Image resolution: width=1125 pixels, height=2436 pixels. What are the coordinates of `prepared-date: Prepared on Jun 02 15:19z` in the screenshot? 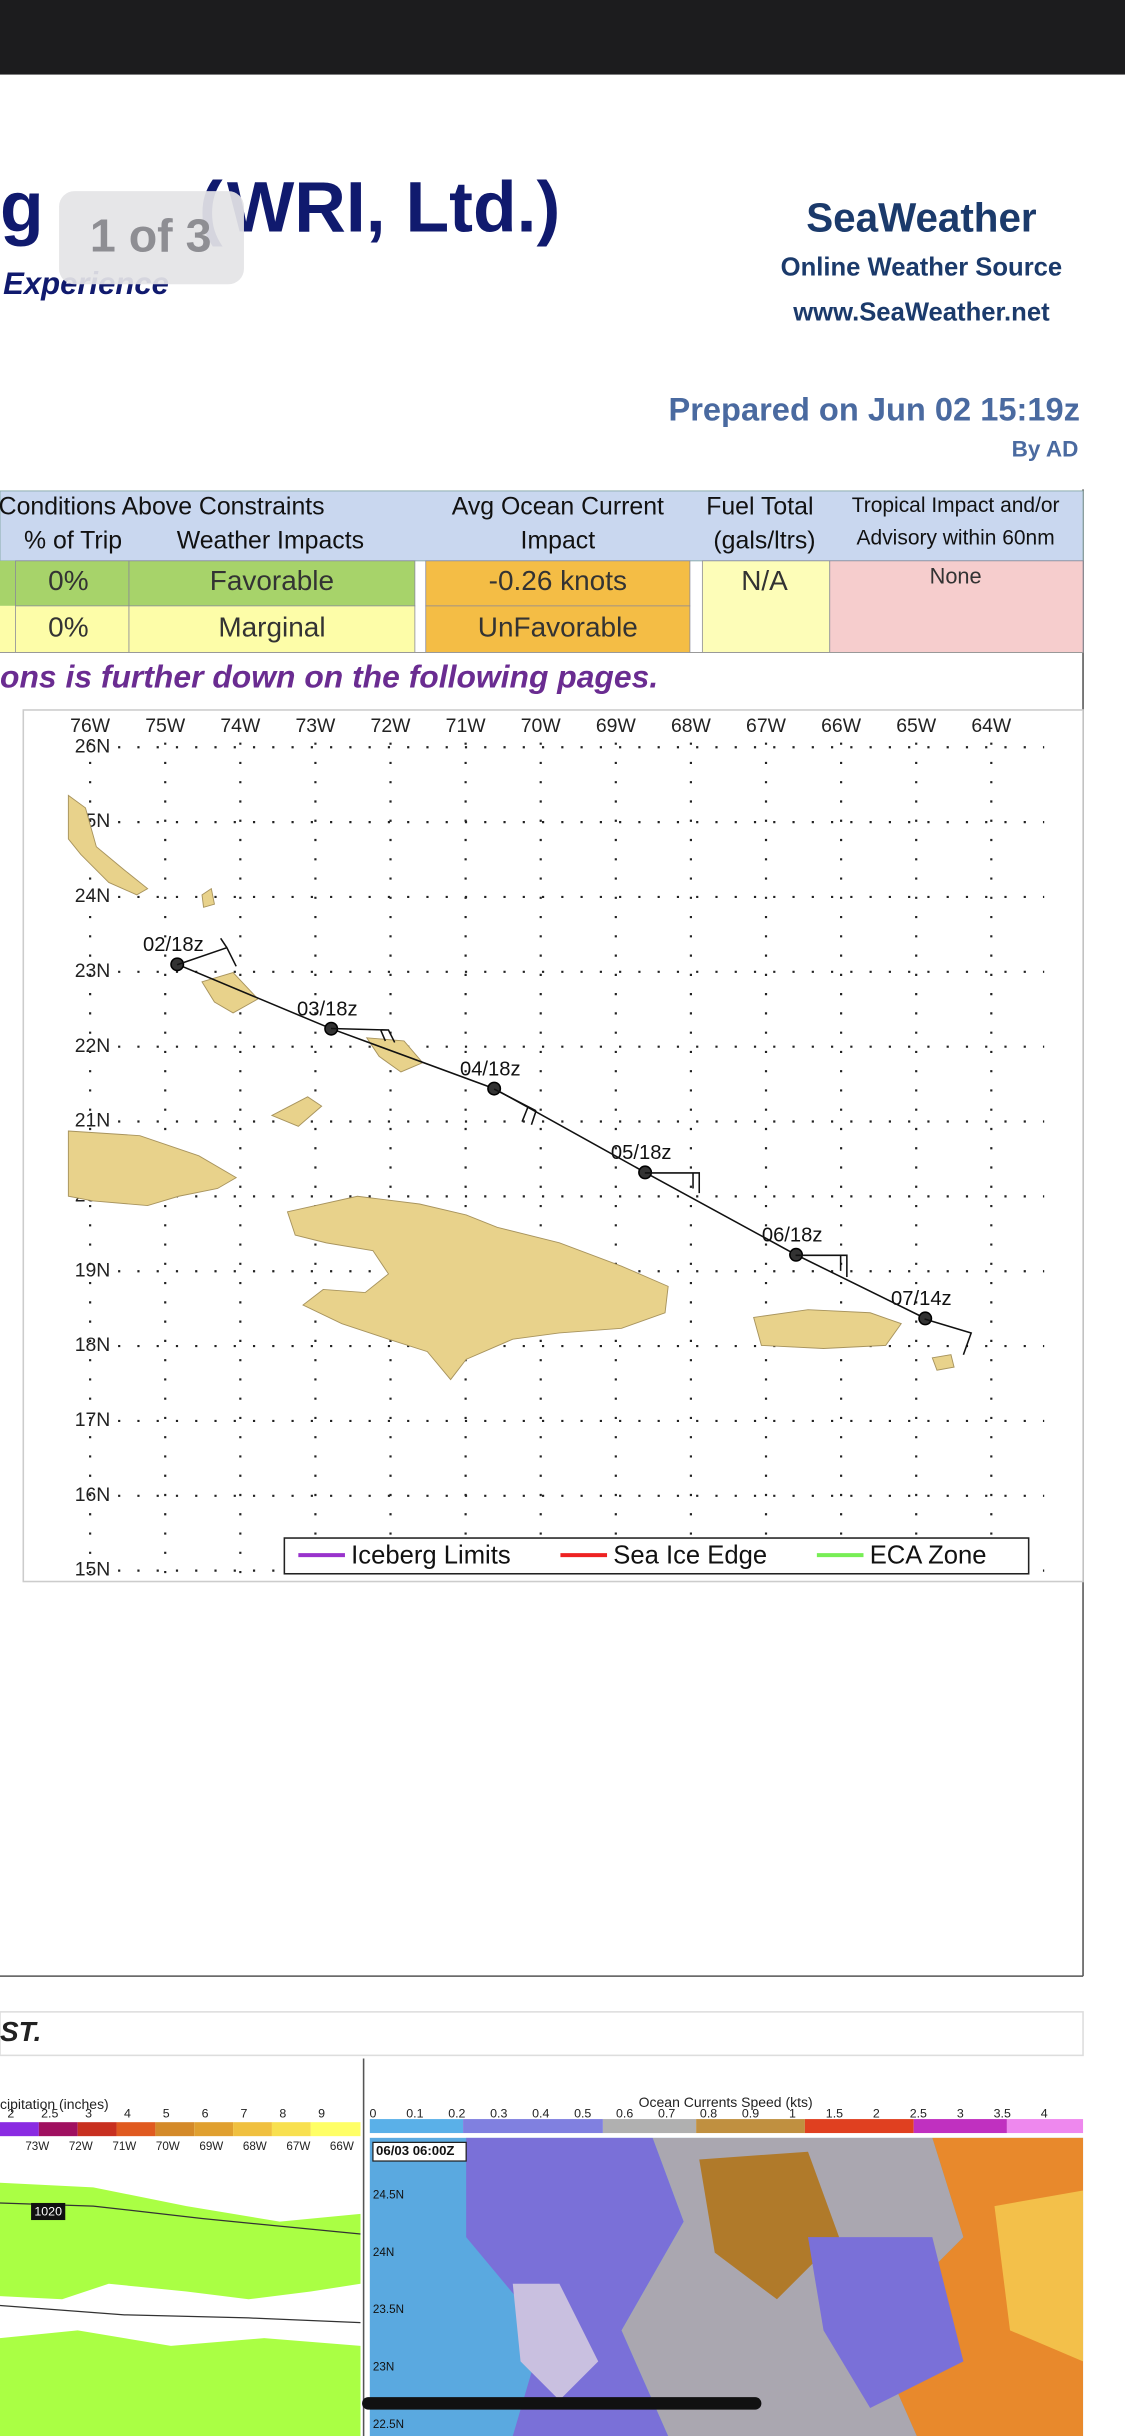 It's located at (873, 408).